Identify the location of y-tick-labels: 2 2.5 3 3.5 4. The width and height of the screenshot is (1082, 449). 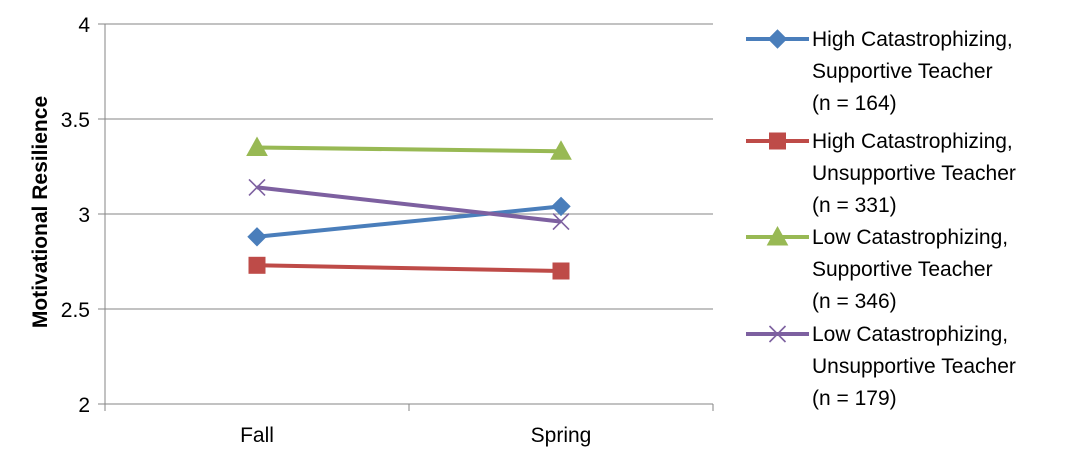
(76, 215).